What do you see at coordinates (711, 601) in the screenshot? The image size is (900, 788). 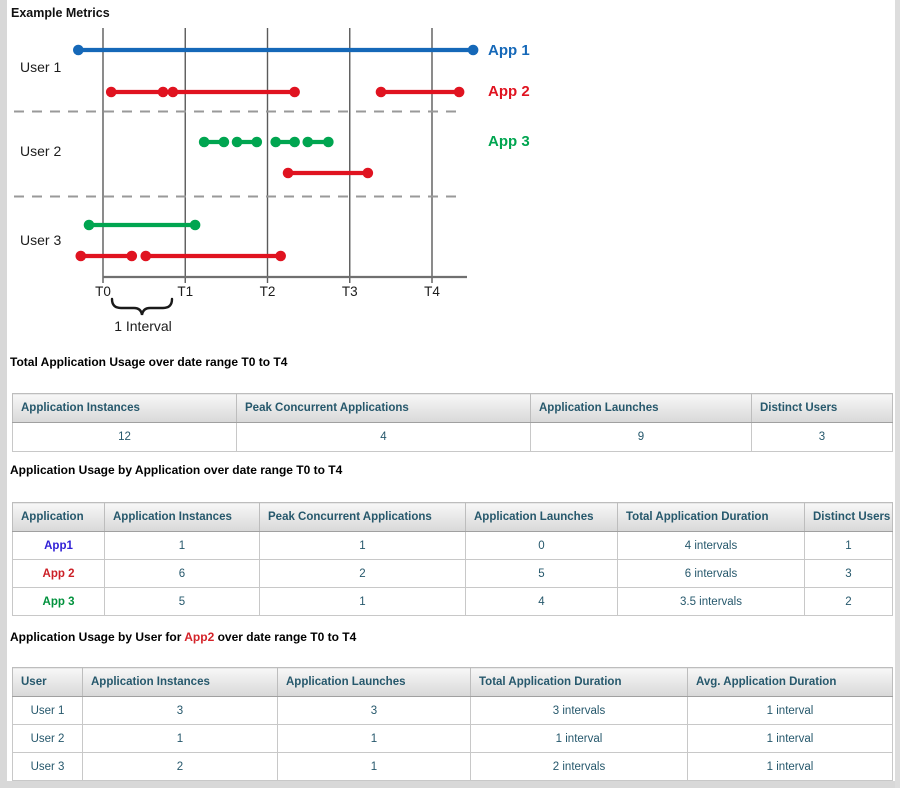 I see `metric-value-cell: 3.5 intervals` at bounding box center [711, 601].